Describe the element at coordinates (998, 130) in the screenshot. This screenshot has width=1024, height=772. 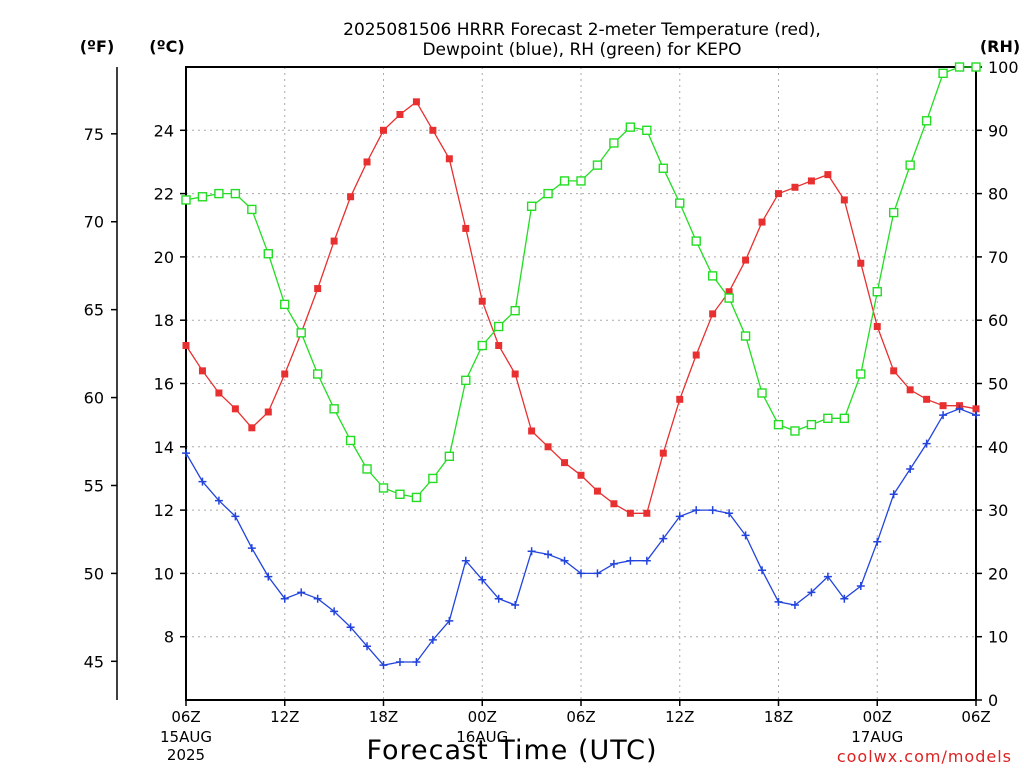
I see `rh-tick-label: 90` at that location.